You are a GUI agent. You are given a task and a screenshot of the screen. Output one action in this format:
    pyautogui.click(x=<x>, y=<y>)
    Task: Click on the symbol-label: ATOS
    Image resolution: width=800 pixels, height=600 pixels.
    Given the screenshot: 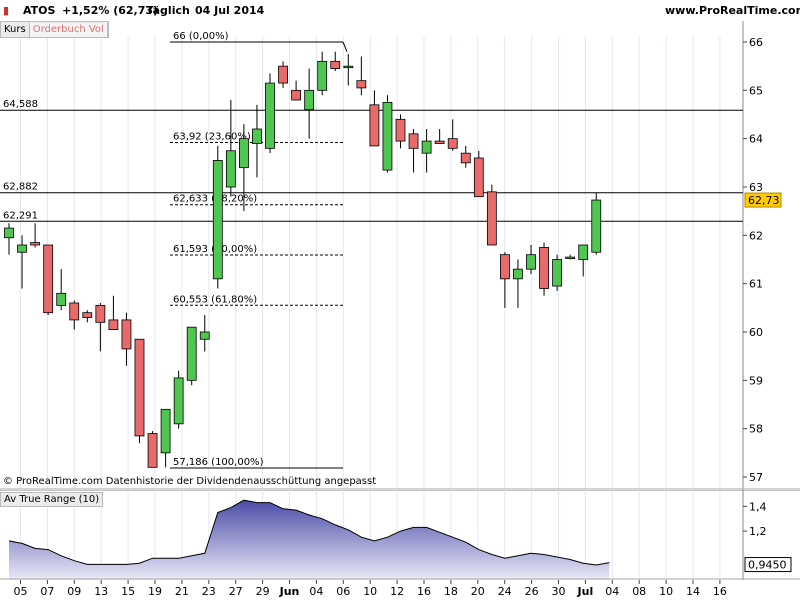 What is the action you would take?
    pyautogui.click(x=39, y=10)
    